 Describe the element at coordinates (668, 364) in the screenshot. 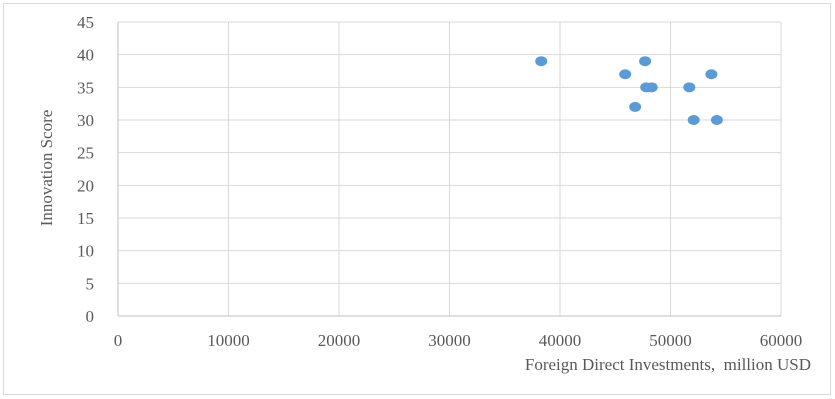

I see `x-axis-title: Foreign Direct Investments, million USD` at that location.